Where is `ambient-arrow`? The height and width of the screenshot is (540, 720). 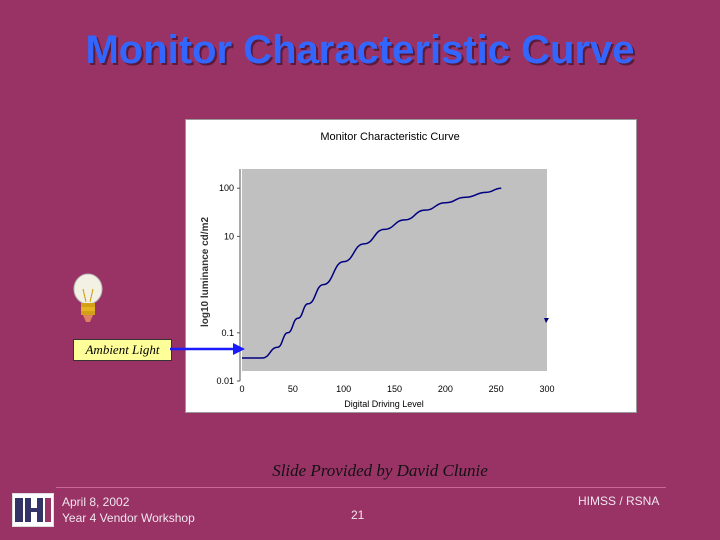 ambient-arrow is located at coordinates (207, 349).